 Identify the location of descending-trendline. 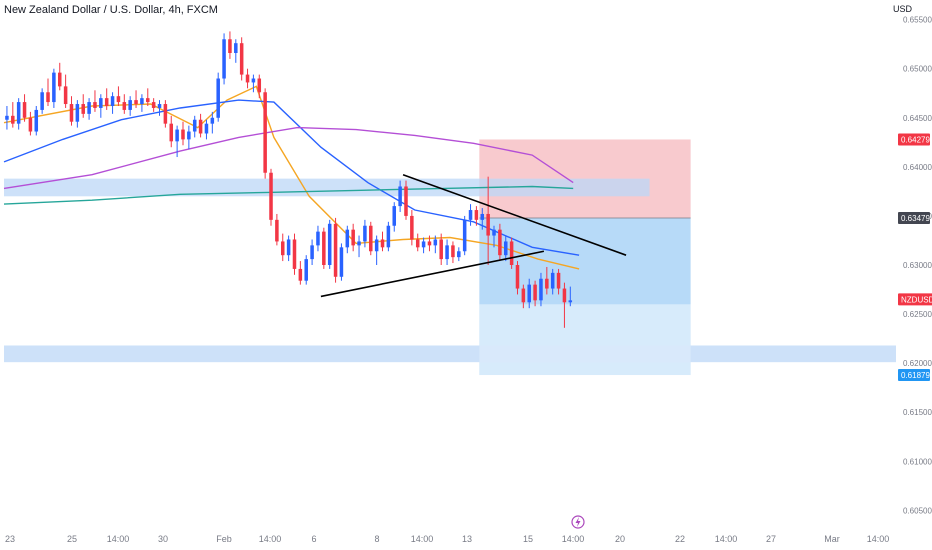
(514, 214).